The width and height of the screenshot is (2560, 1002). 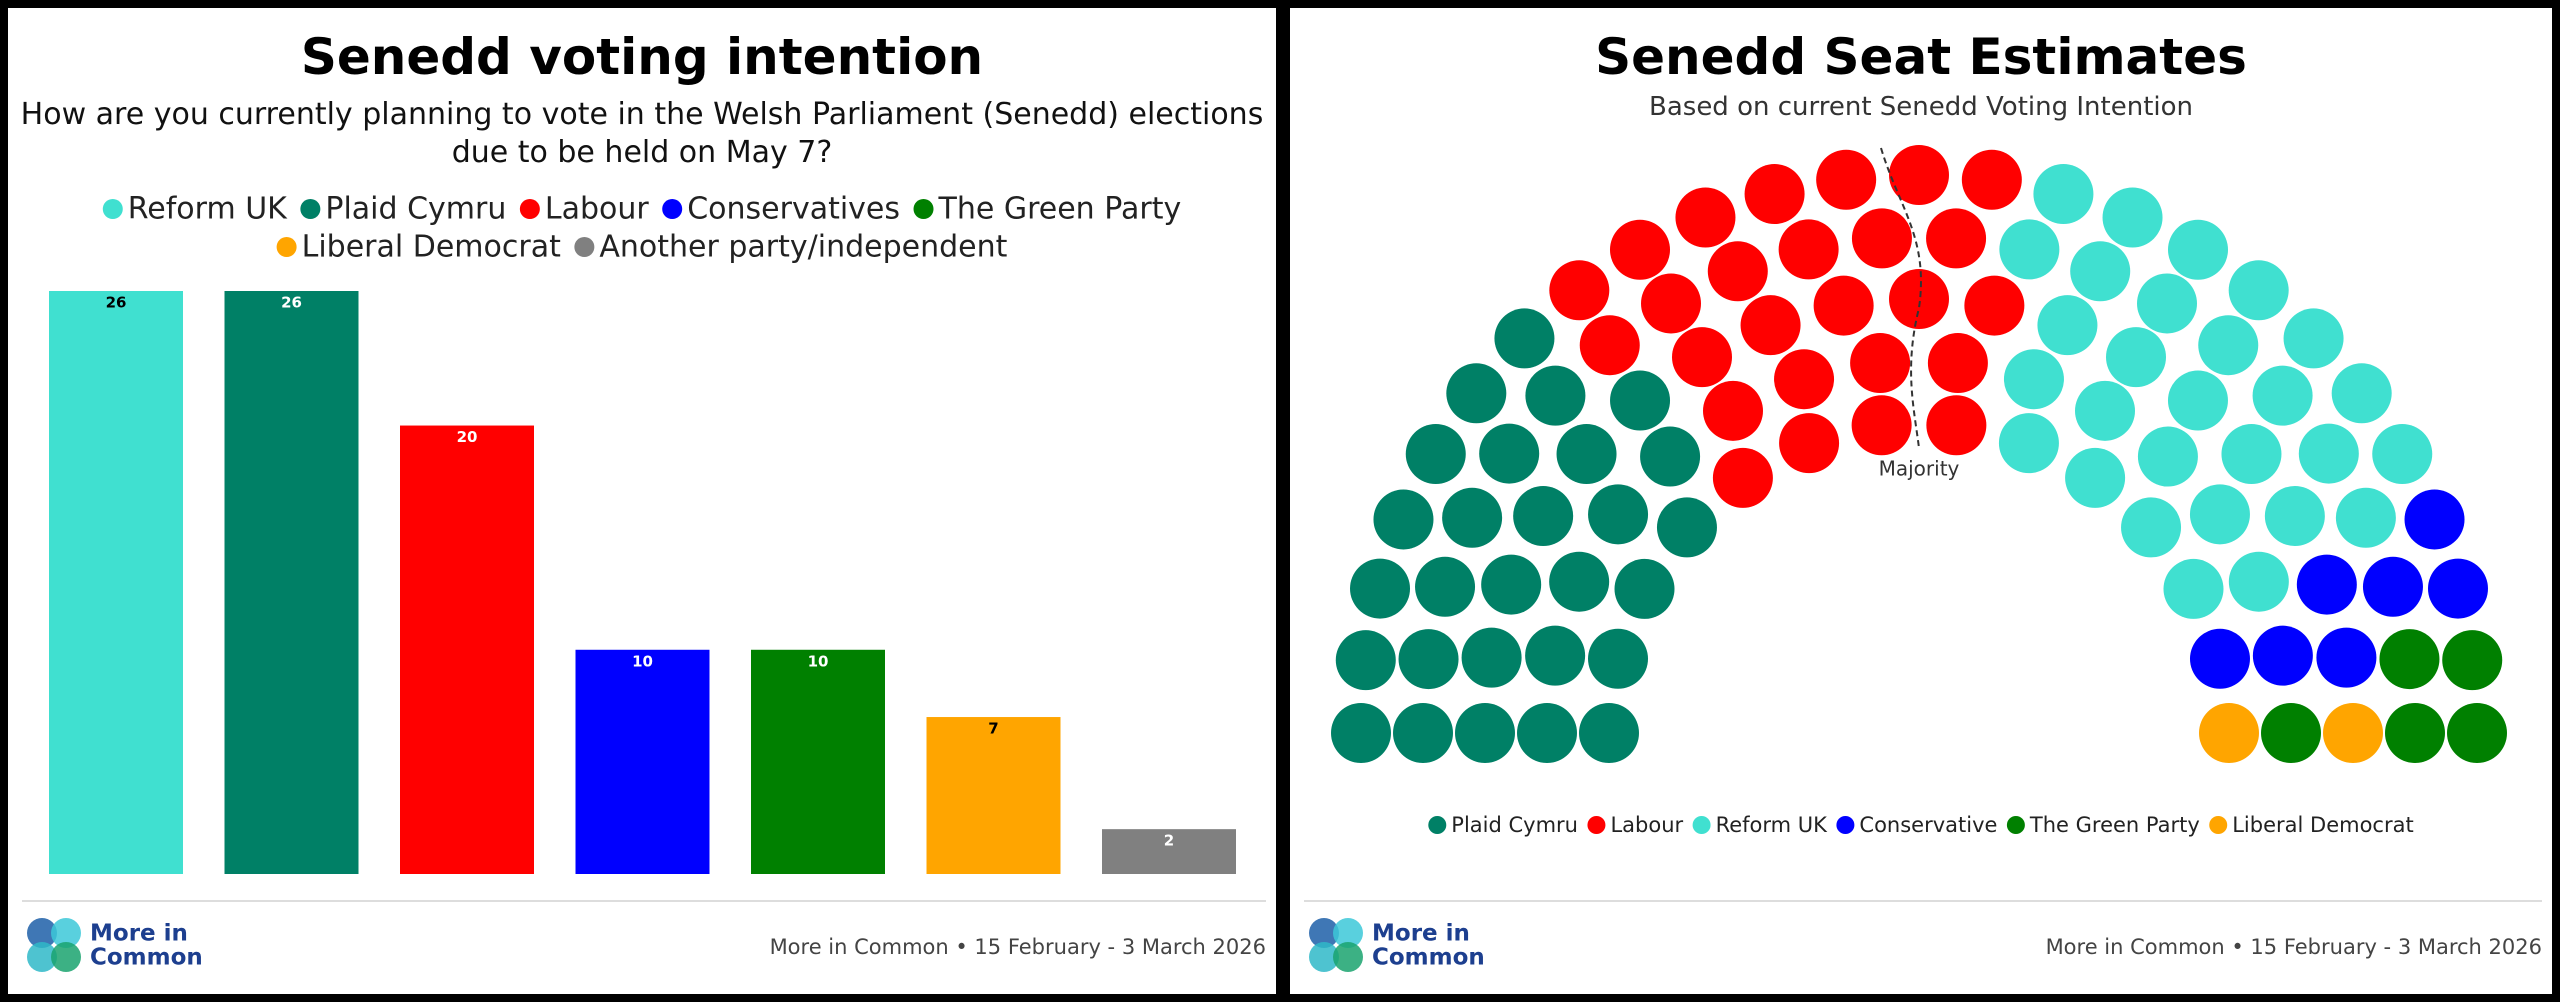 What do you see at coordinates (1514, 825) in the screenshot?
I see `legend-label: Plaid Cymru` at bounding box center [1514, 825].